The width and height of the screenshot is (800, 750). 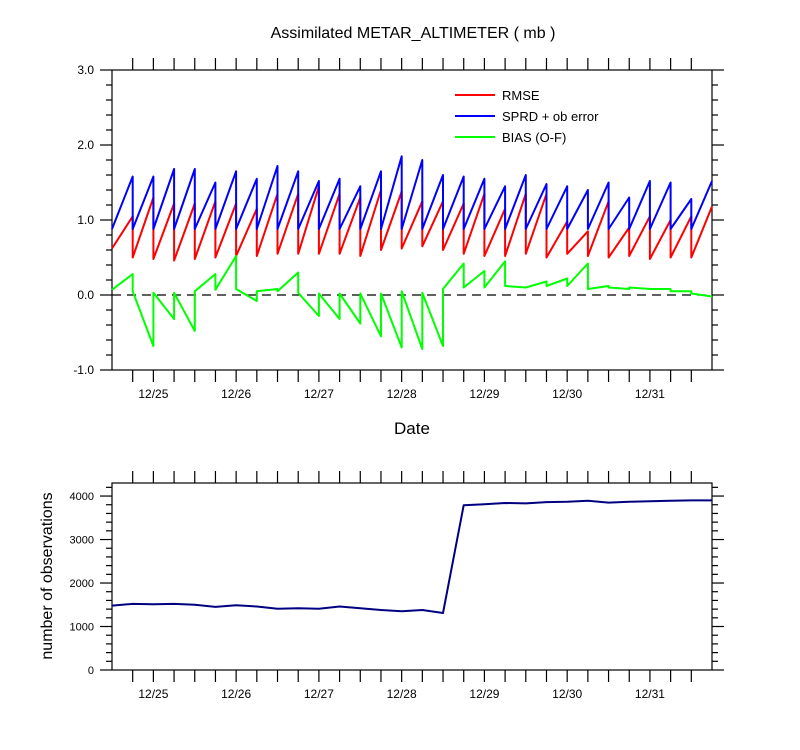 I want to click on legend-label: RMSE, so click(x=521, y=95).